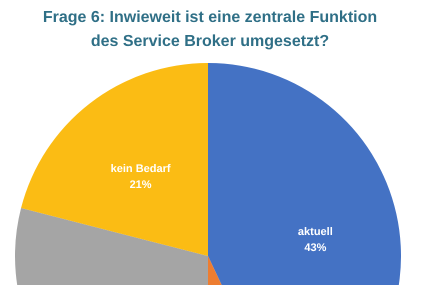  What do you see at coordinates (315, 232) in the screenshot?
I see `slice-label: aktuell` at bounding box center [315, 232].